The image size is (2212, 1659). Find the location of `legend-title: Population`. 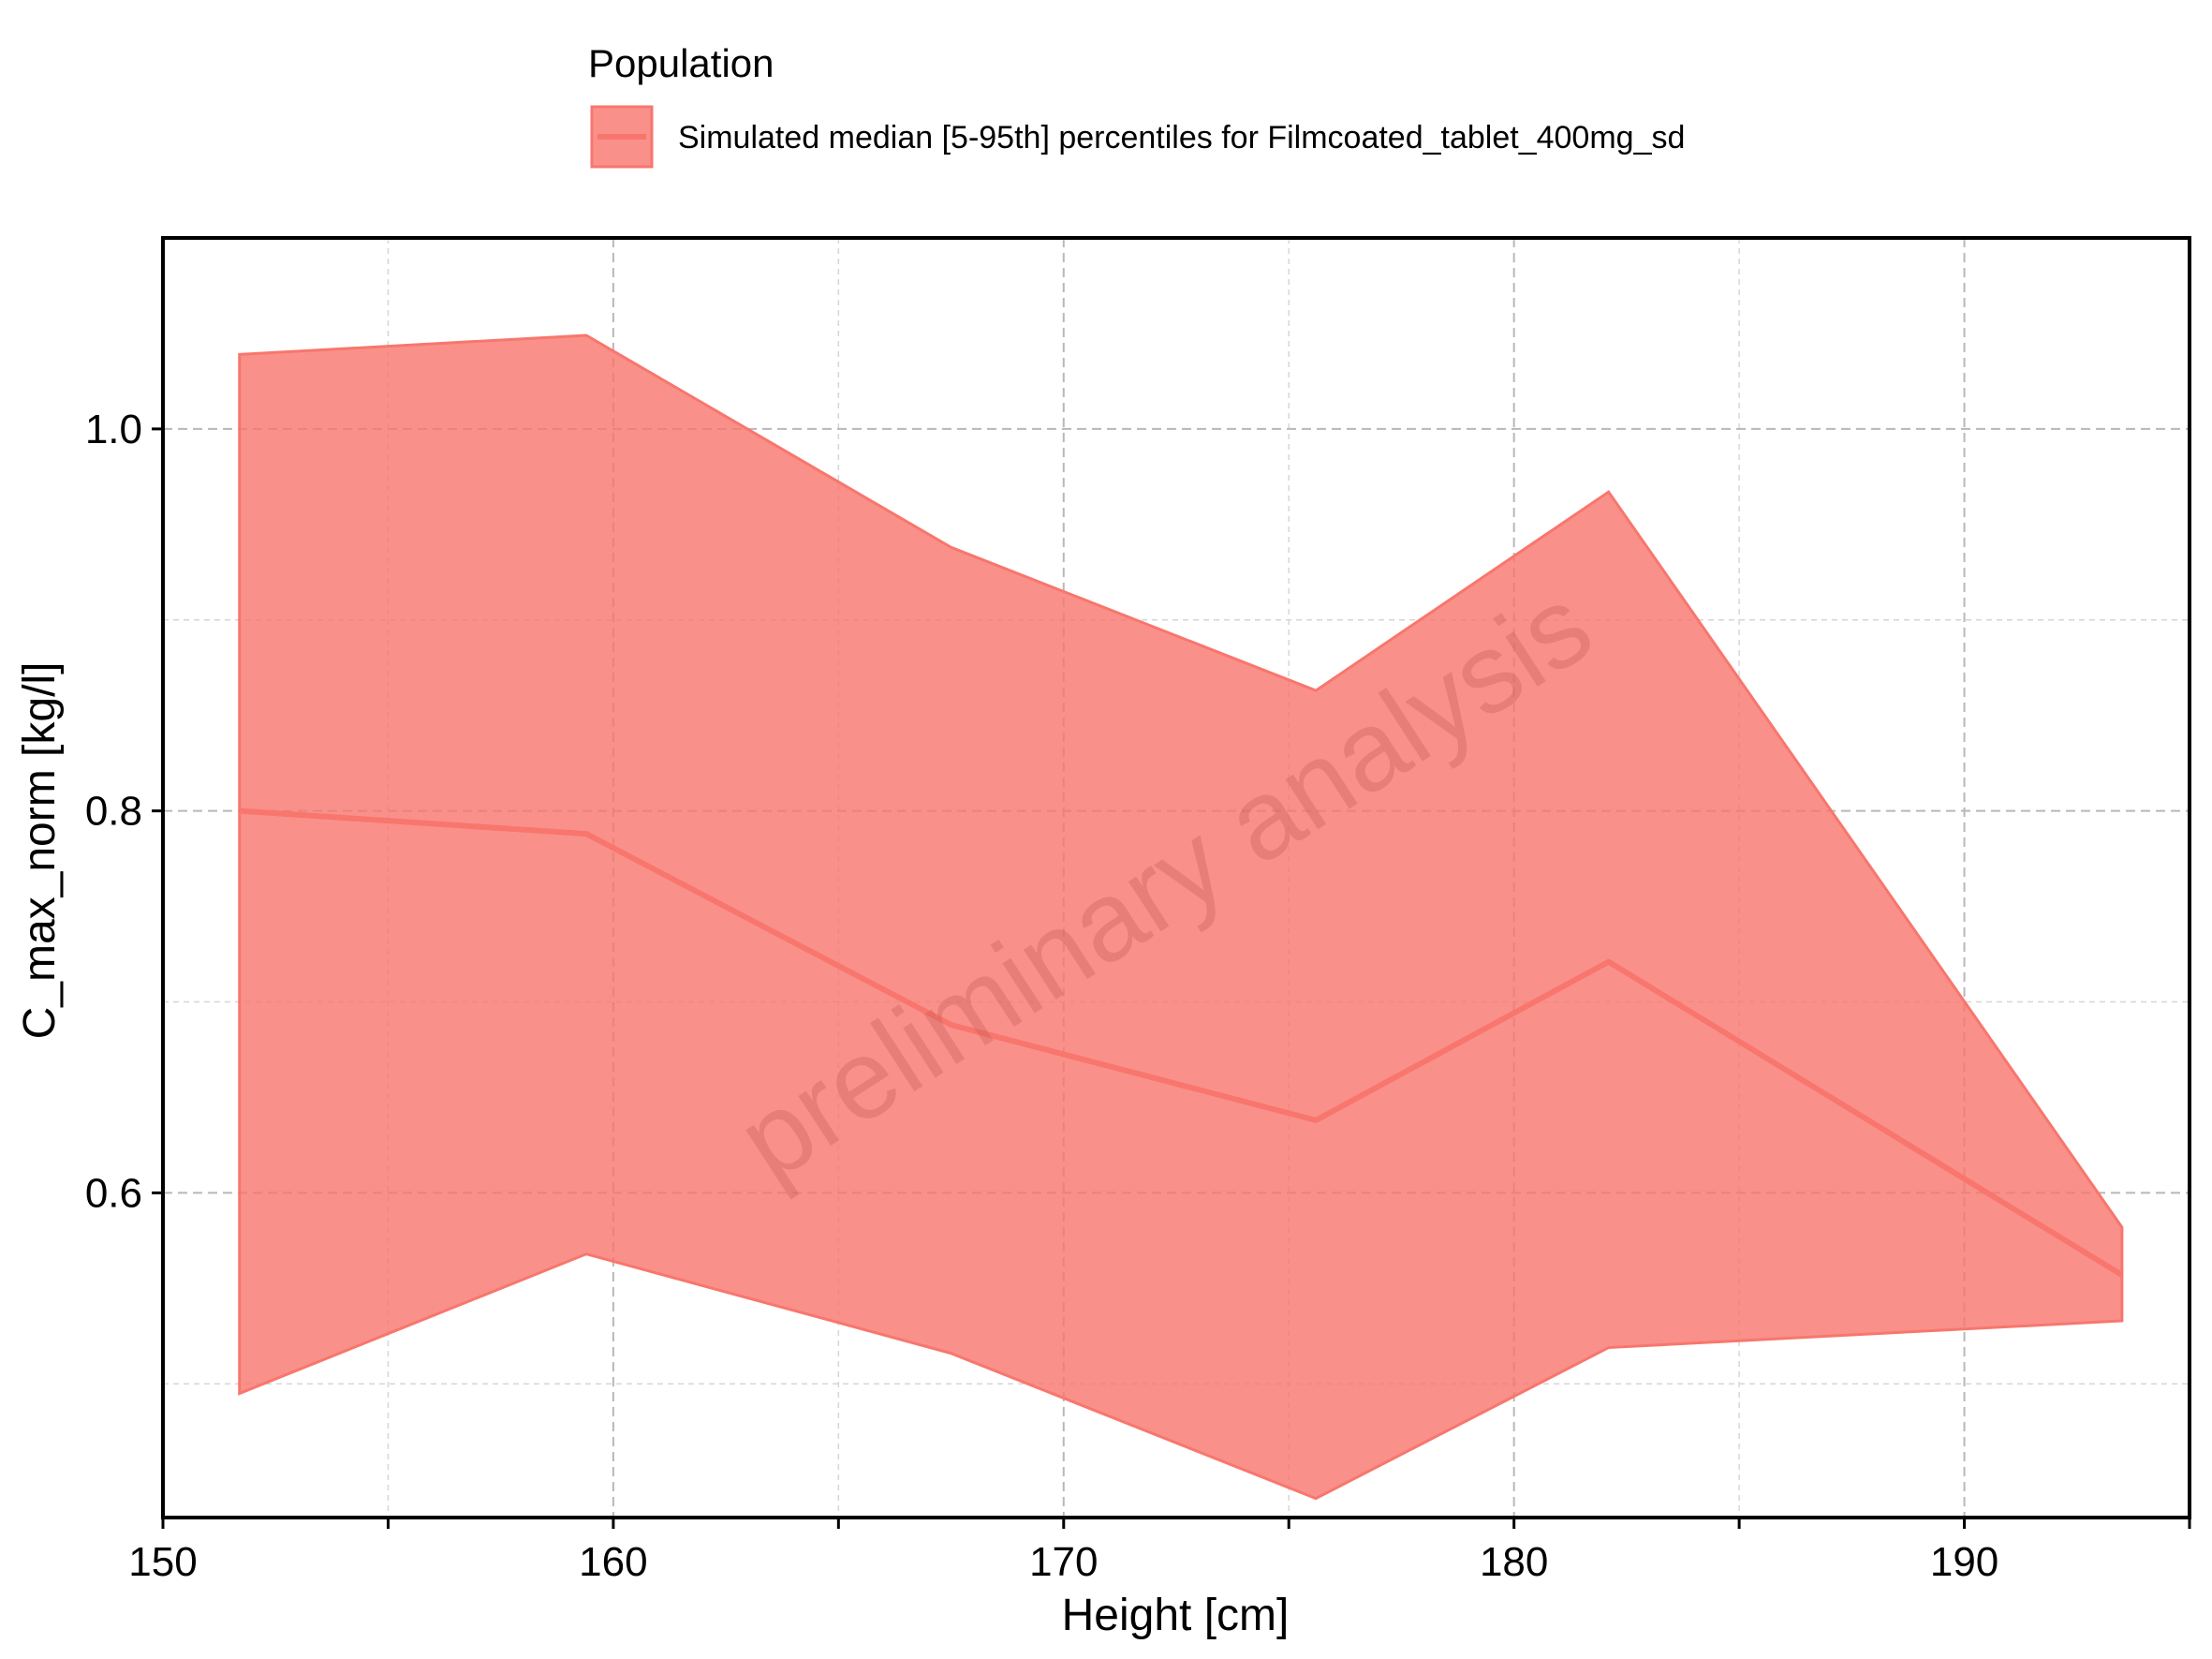

legend-title: Population is located at coordinates (681, 63).